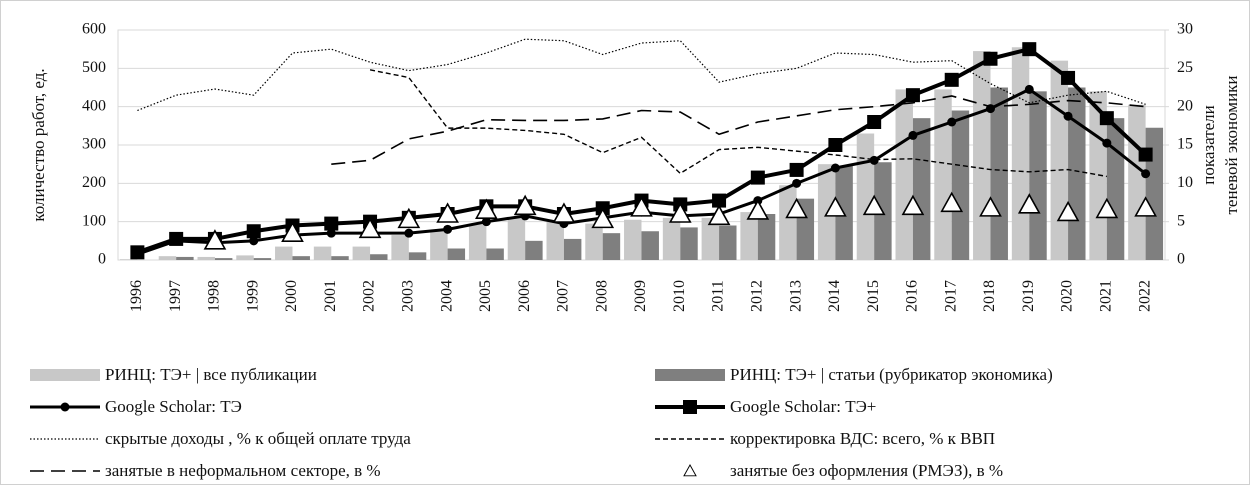 The image size is (1250, 485). I want to click on x-tick-label: 2008, so click(601, 296).